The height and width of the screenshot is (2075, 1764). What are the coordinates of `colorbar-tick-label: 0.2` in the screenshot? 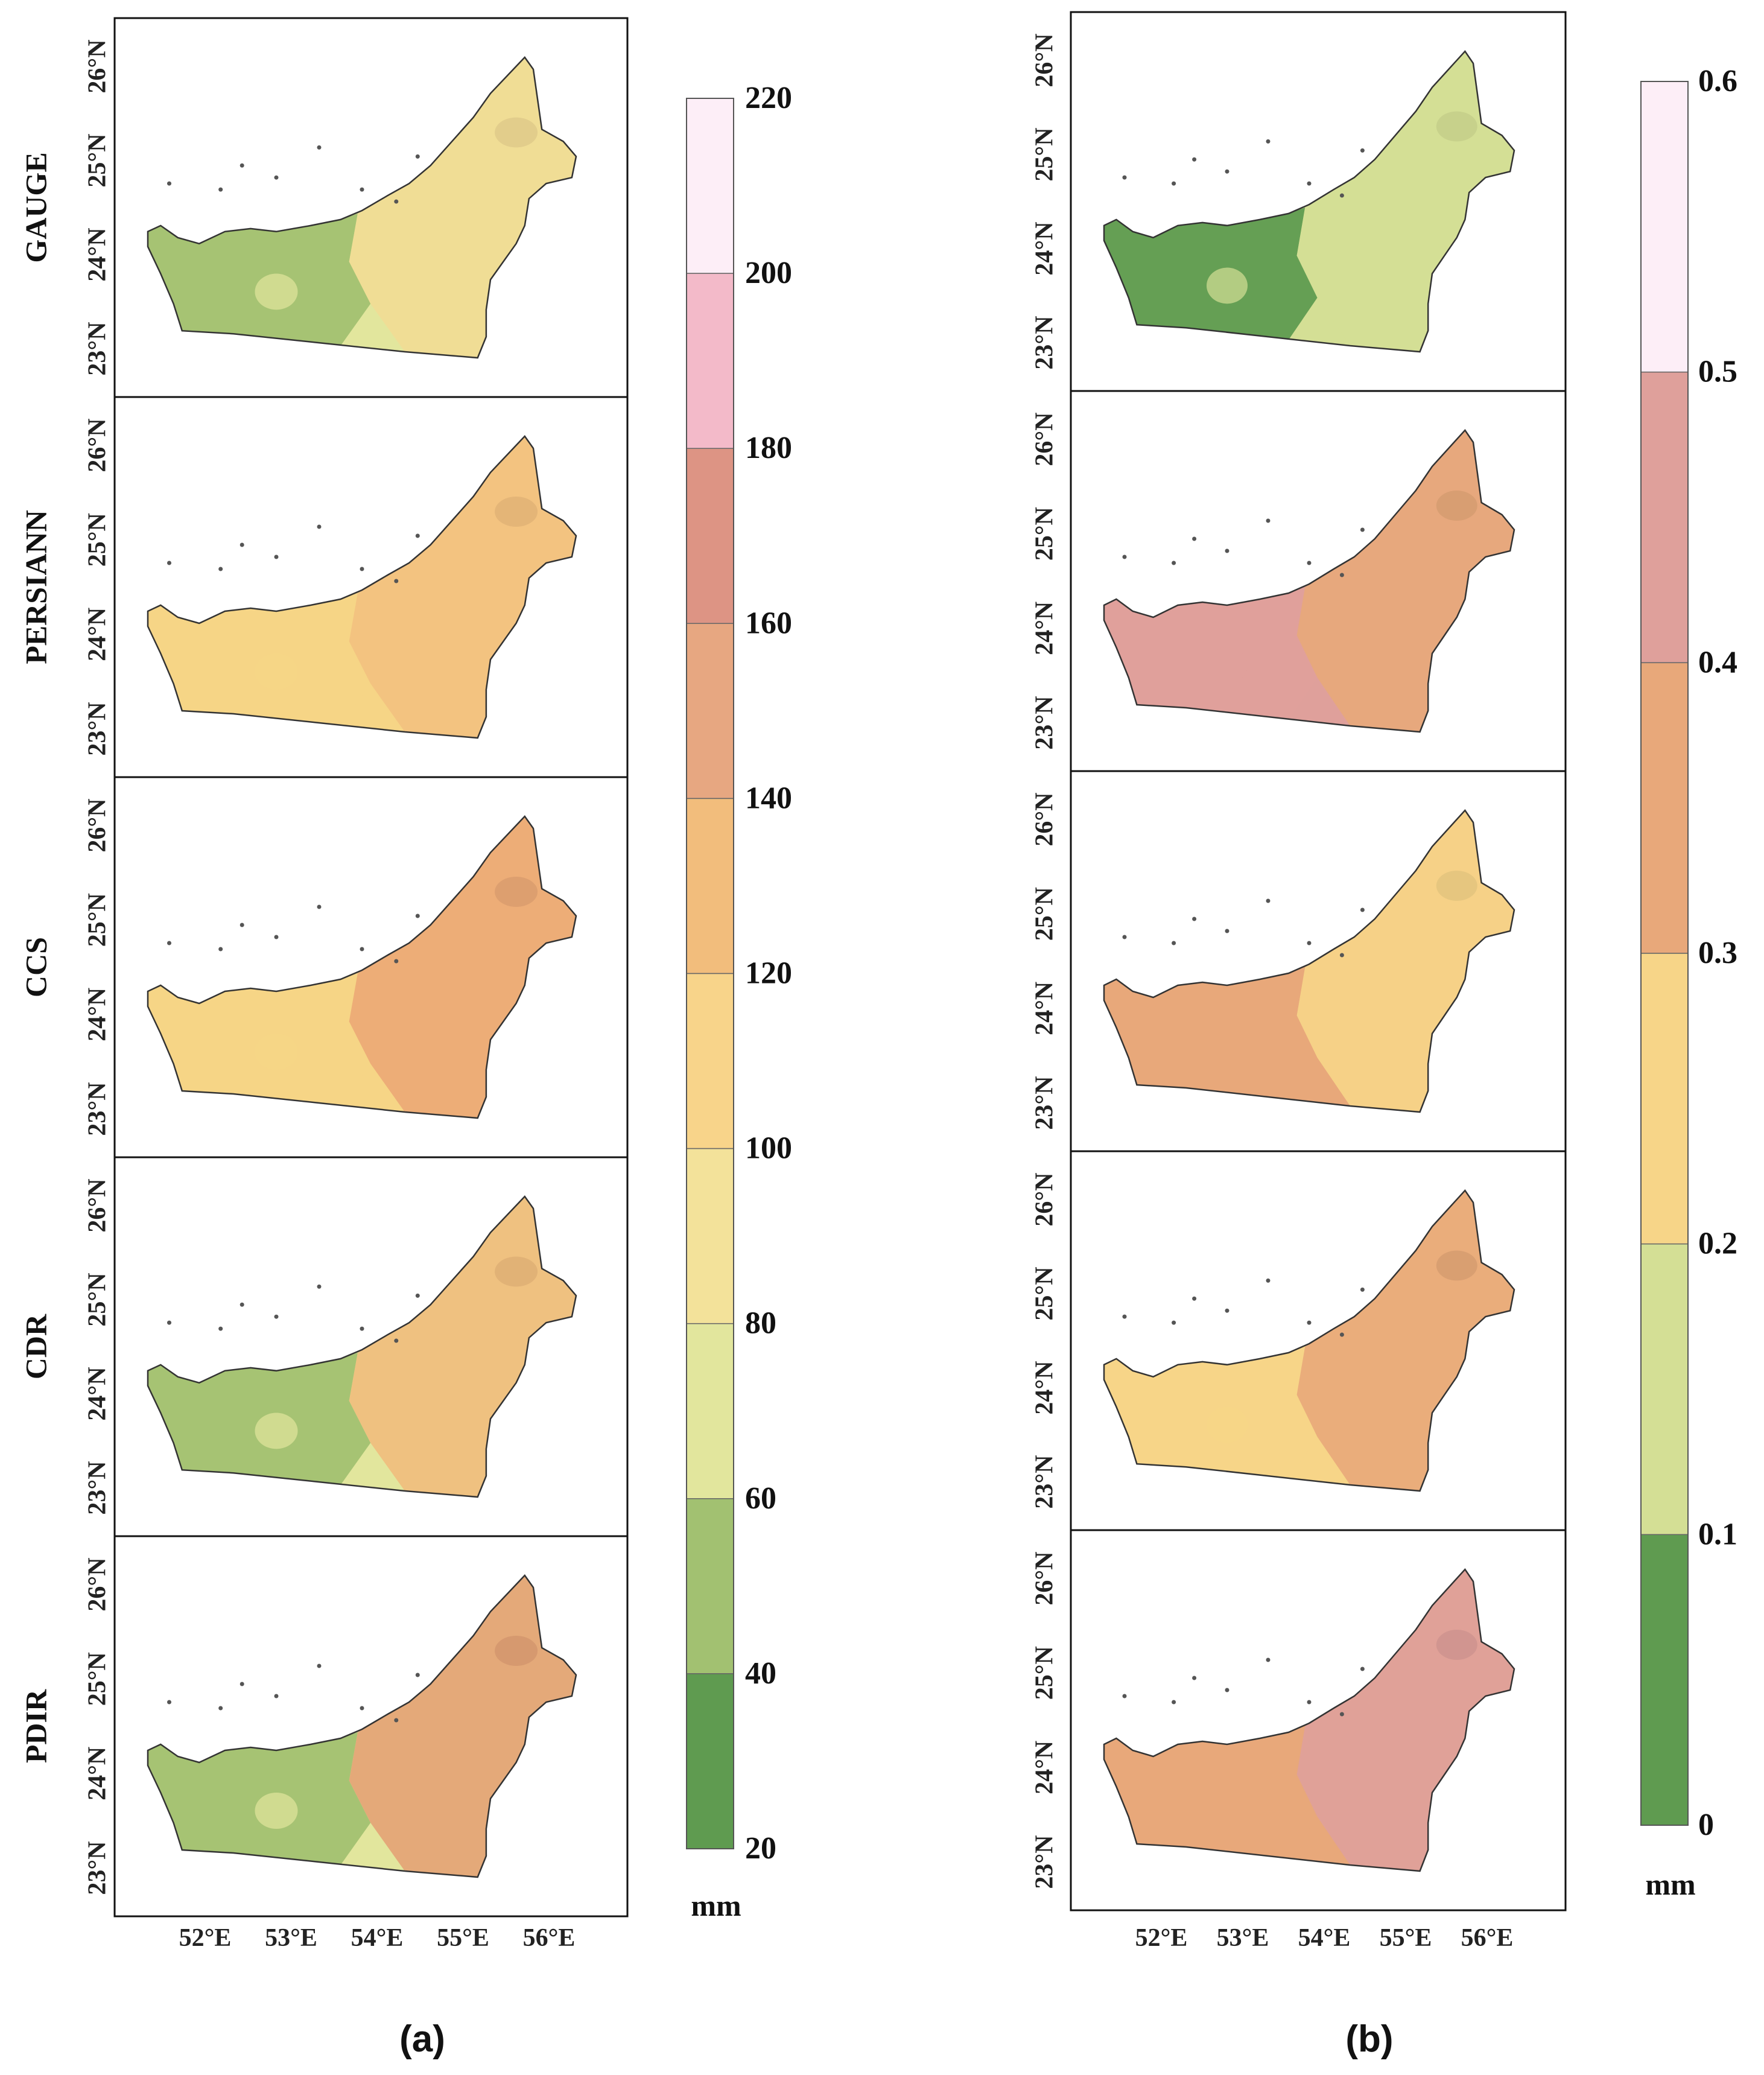 It's located at (1717, 1244).